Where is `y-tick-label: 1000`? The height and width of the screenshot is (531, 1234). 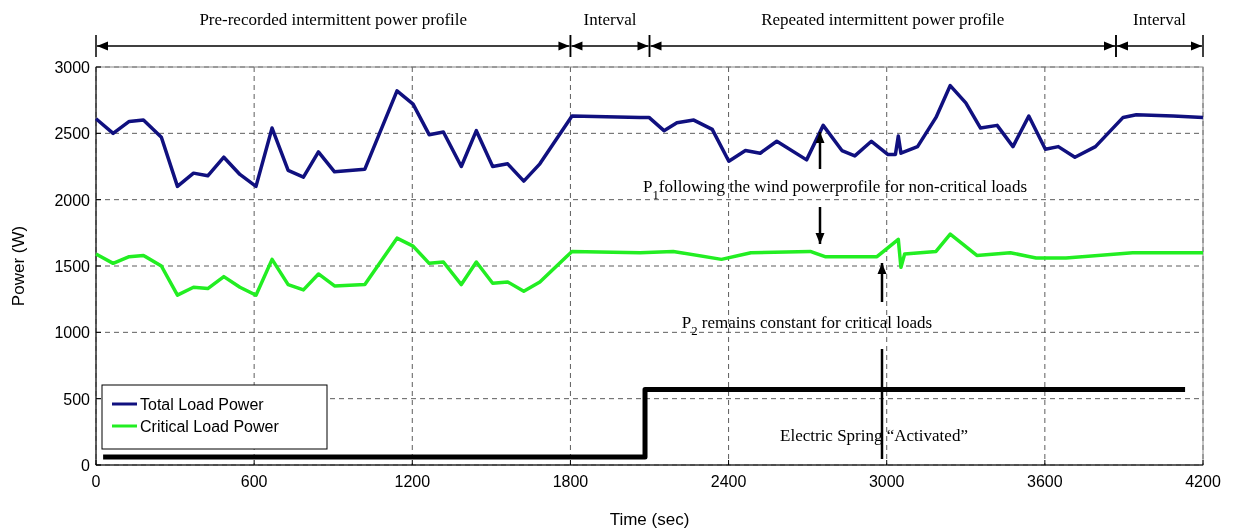
y-tick-label: 1000 is located at coordinates (72, 333).